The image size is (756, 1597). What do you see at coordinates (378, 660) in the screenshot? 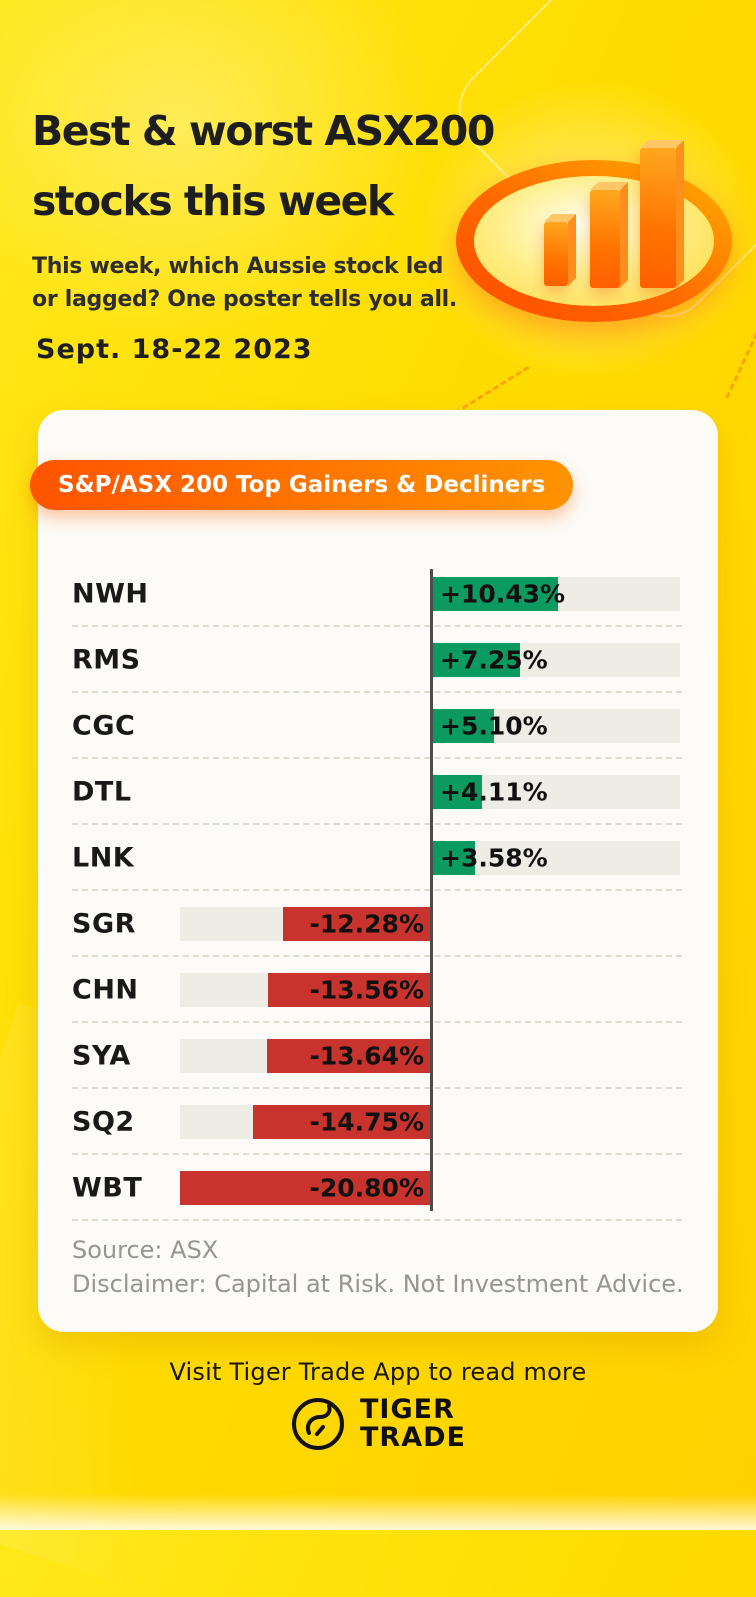
I see `chart-row: RMS +7.25%` at bounding box center [378, 660].